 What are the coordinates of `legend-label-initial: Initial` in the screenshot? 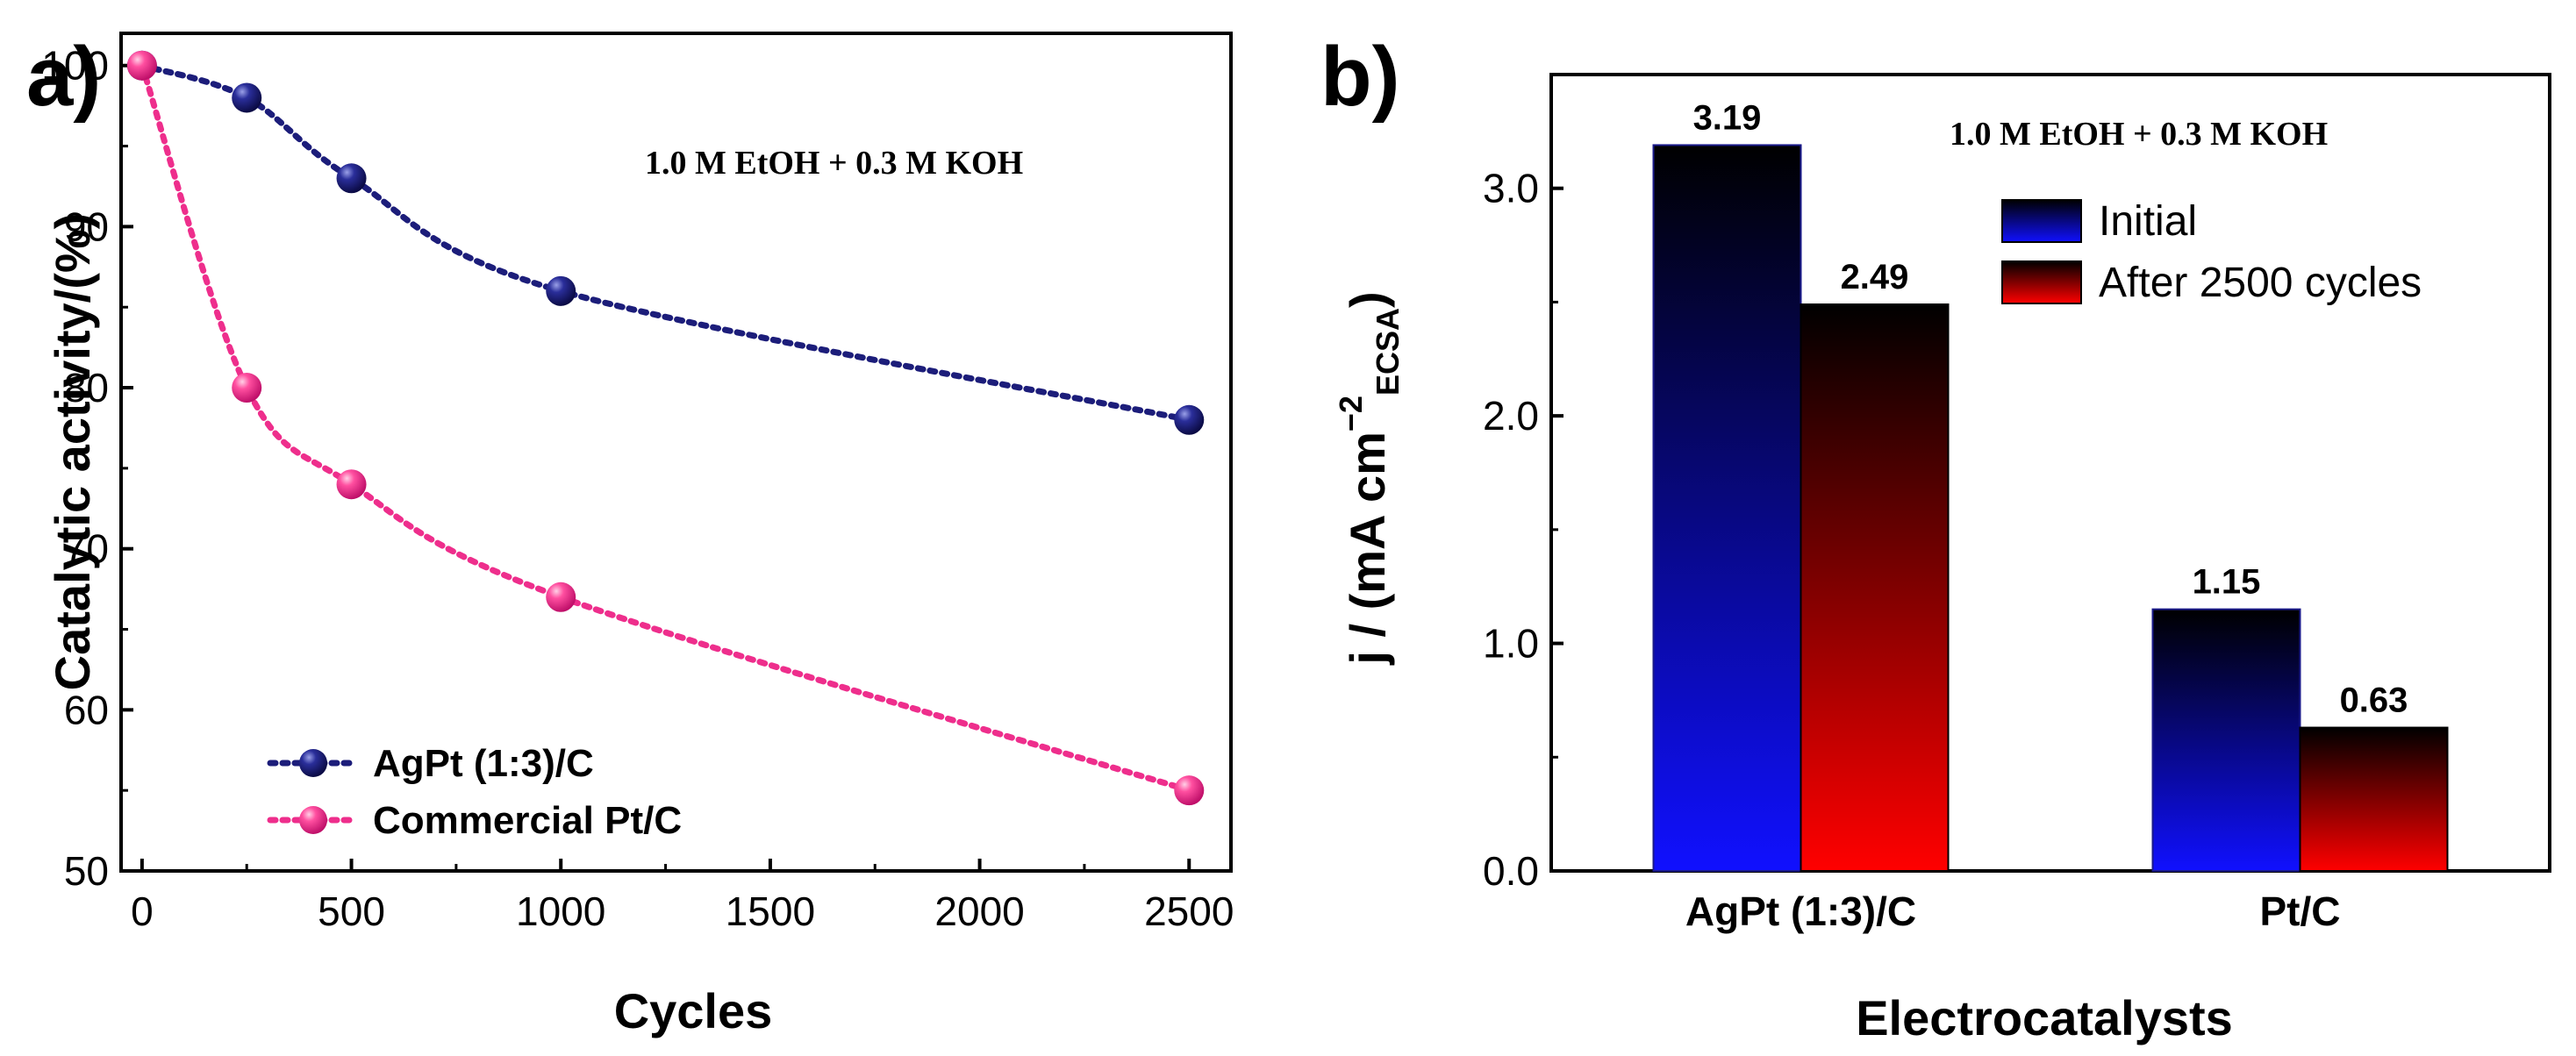 It's located at (2148, 221).